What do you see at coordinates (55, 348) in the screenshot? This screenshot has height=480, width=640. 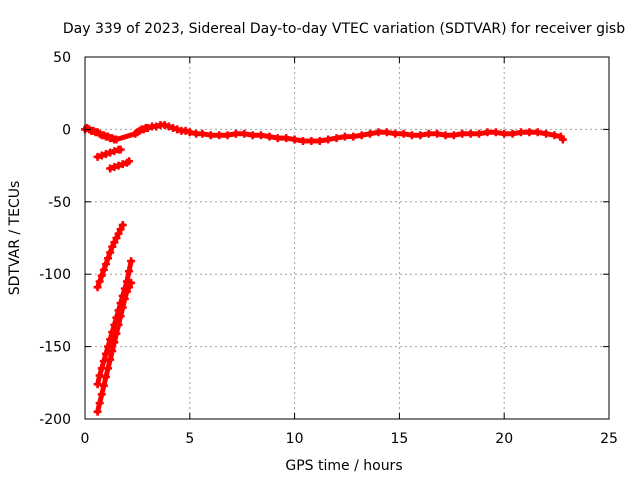 I see `y-tick-label: -150` at bounding box center [55, 348].